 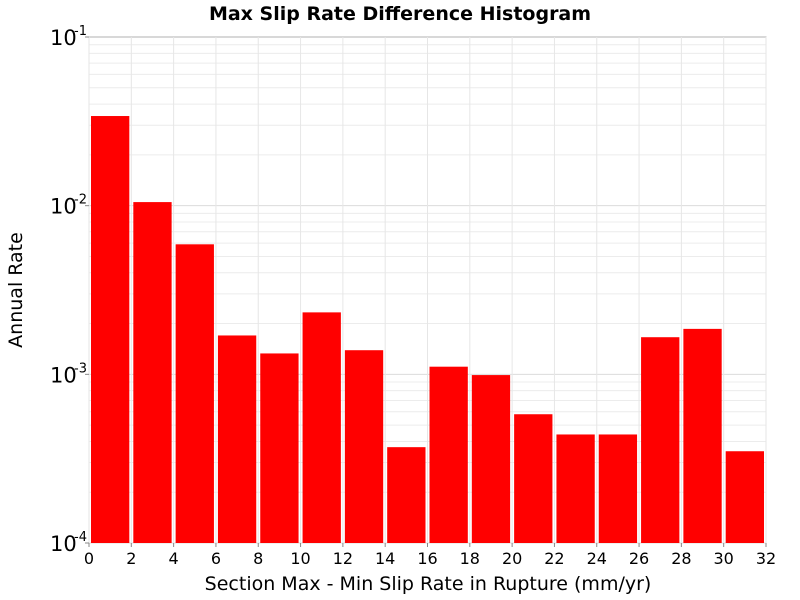 I want to click on x-tick-label: 14, so click(x=385, y=558).